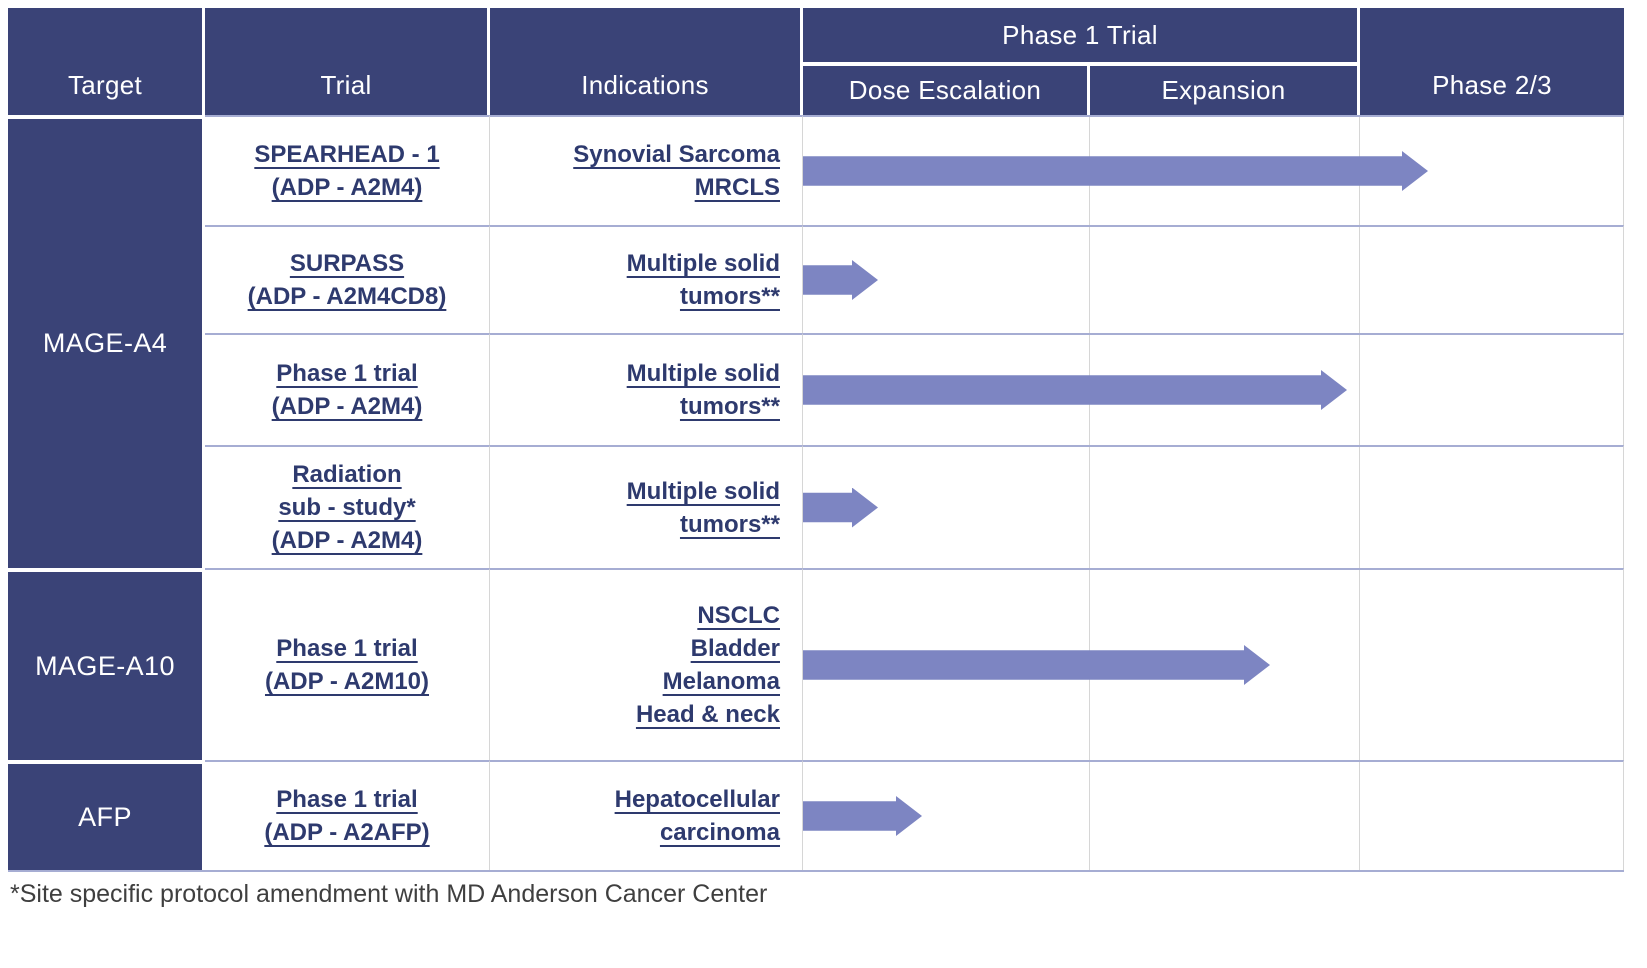  I want to click on header-trial-label: Trial, so click(346, 85).